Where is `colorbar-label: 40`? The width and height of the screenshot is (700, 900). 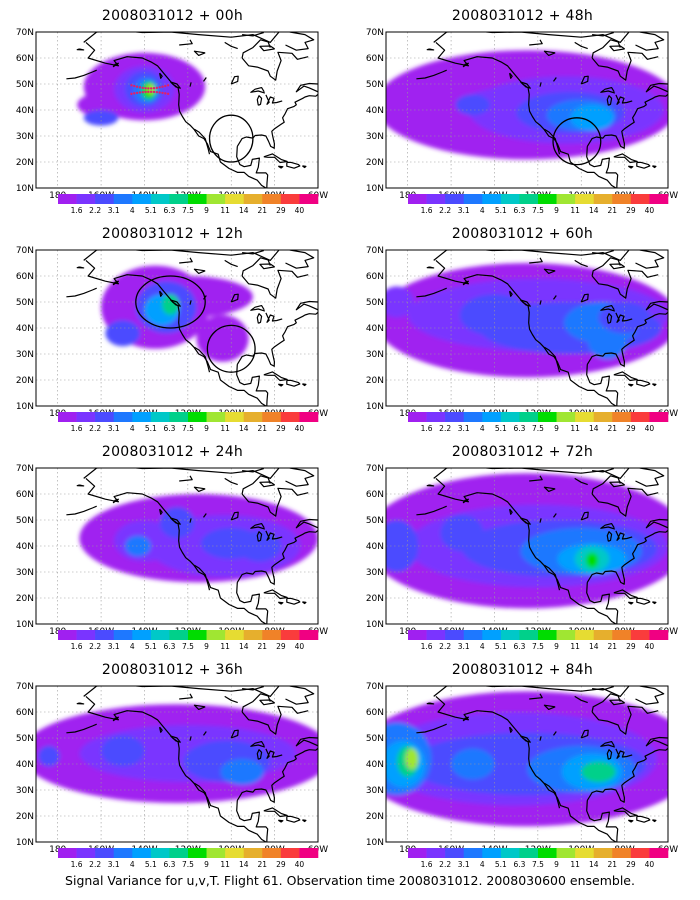 colorbar-label: 40 is located at coordinates (300, 864).